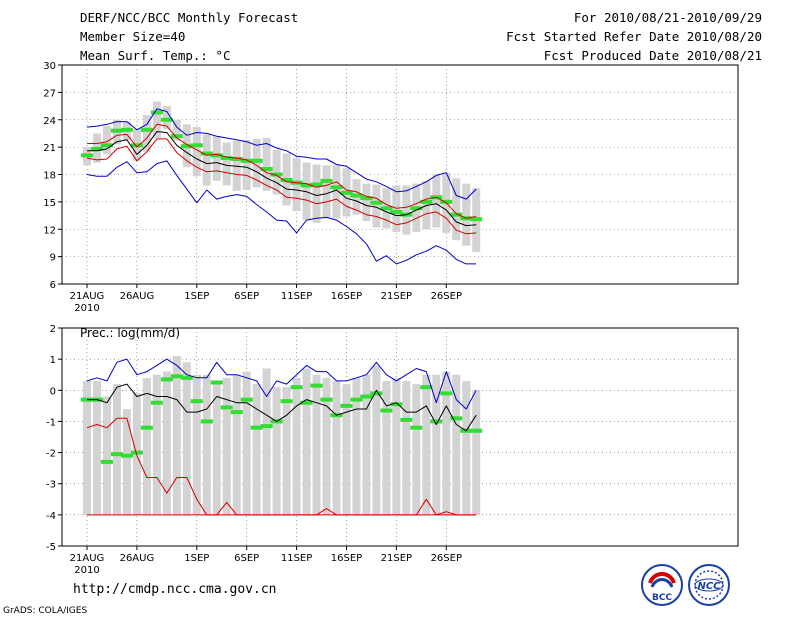 Image resolution: width=800 pixels, height=618 pixels. I want to click on y-tick-label: 27, so click(49, 93).